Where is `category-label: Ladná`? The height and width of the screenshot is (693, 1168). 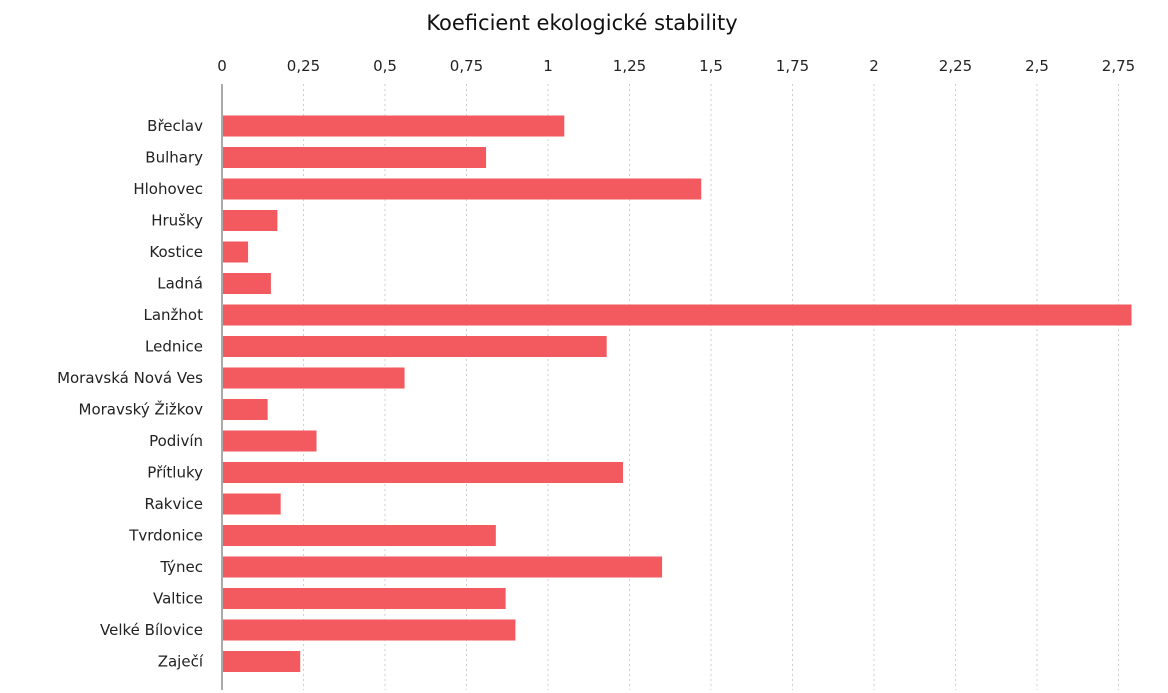
category-label: Ladná is located at coordinates (180, 284).